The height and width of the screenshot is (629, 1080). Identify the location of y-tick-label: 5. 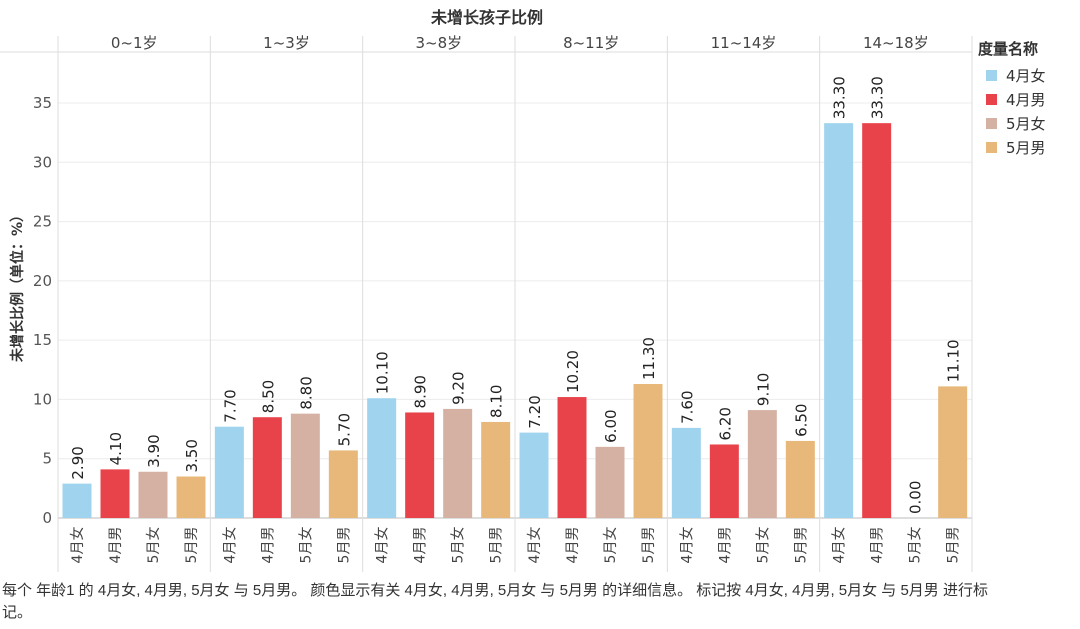
(47, 459).